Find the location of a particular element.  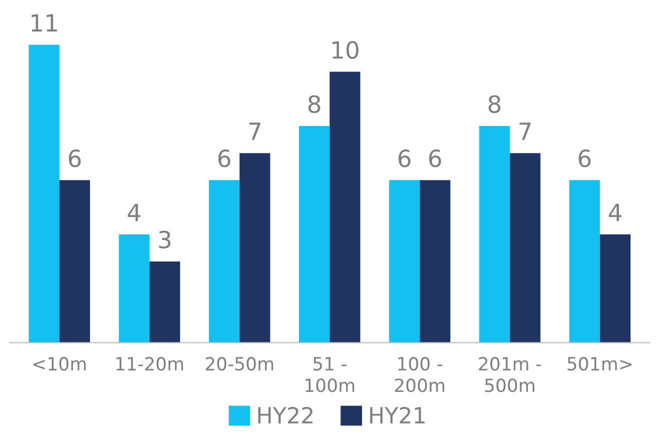

x-tick-label: 201m - 500m is located at coordinates (510, 374).